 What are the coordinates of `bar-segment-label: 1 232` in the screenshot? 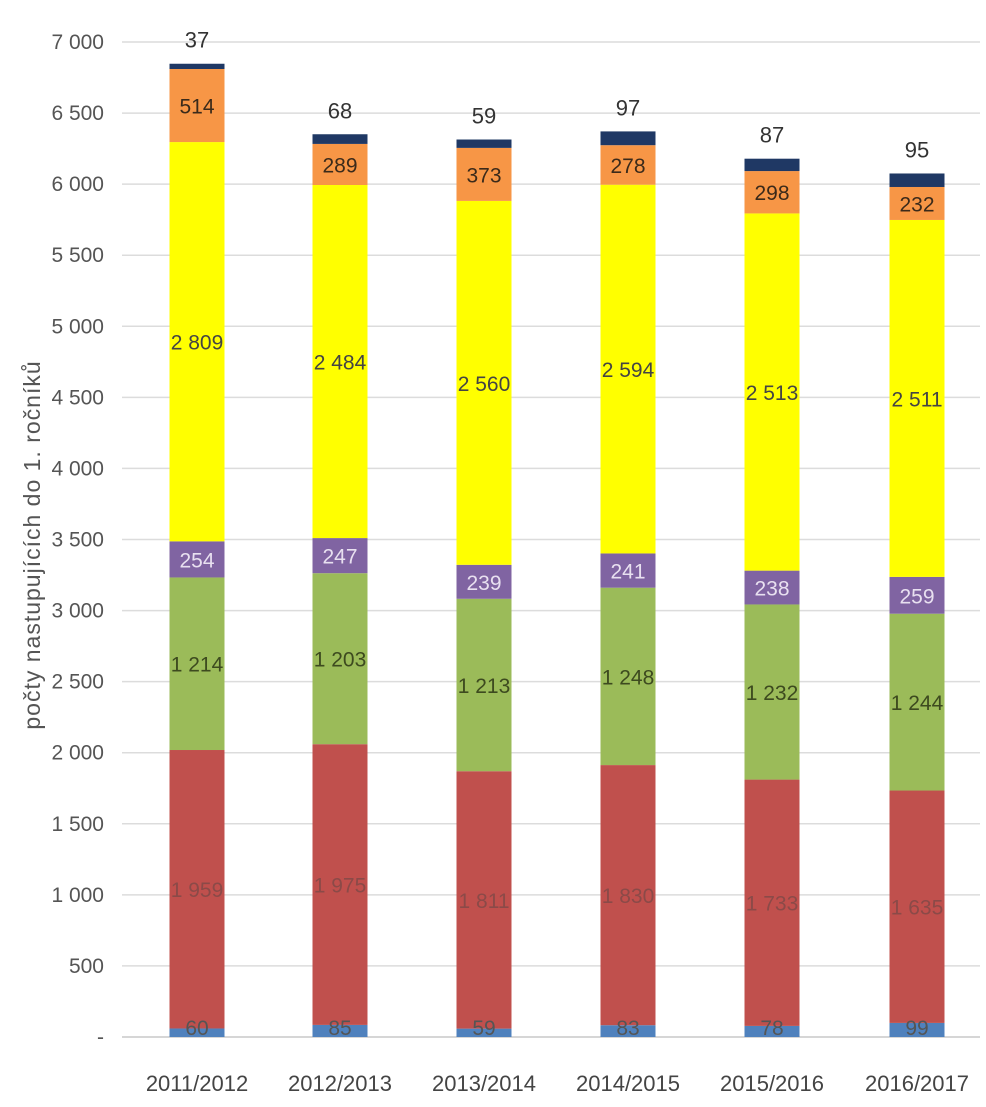 It's located at (772, 693).